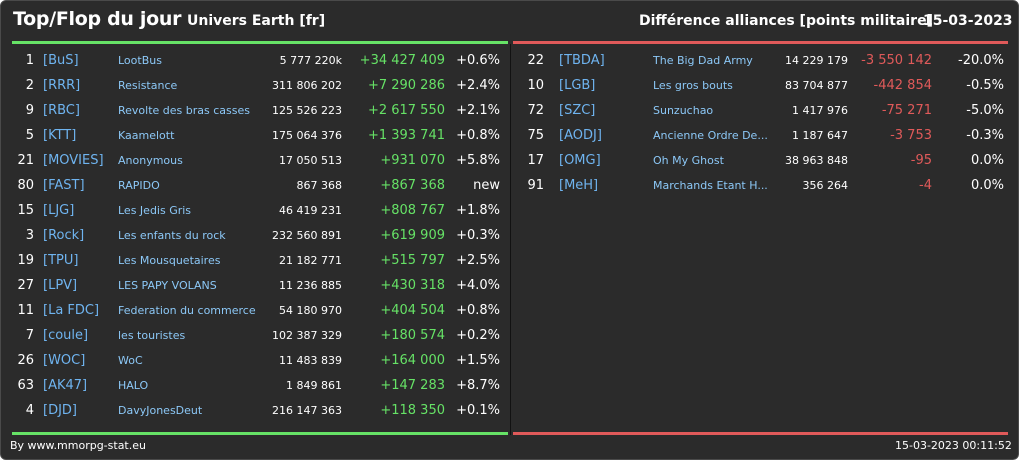 This screenshot has height=460, width=1019. What do you see at coordinates (535, 110) in the screenshot?
I see `rank-cell: 72` at bounding box center [535, 110].